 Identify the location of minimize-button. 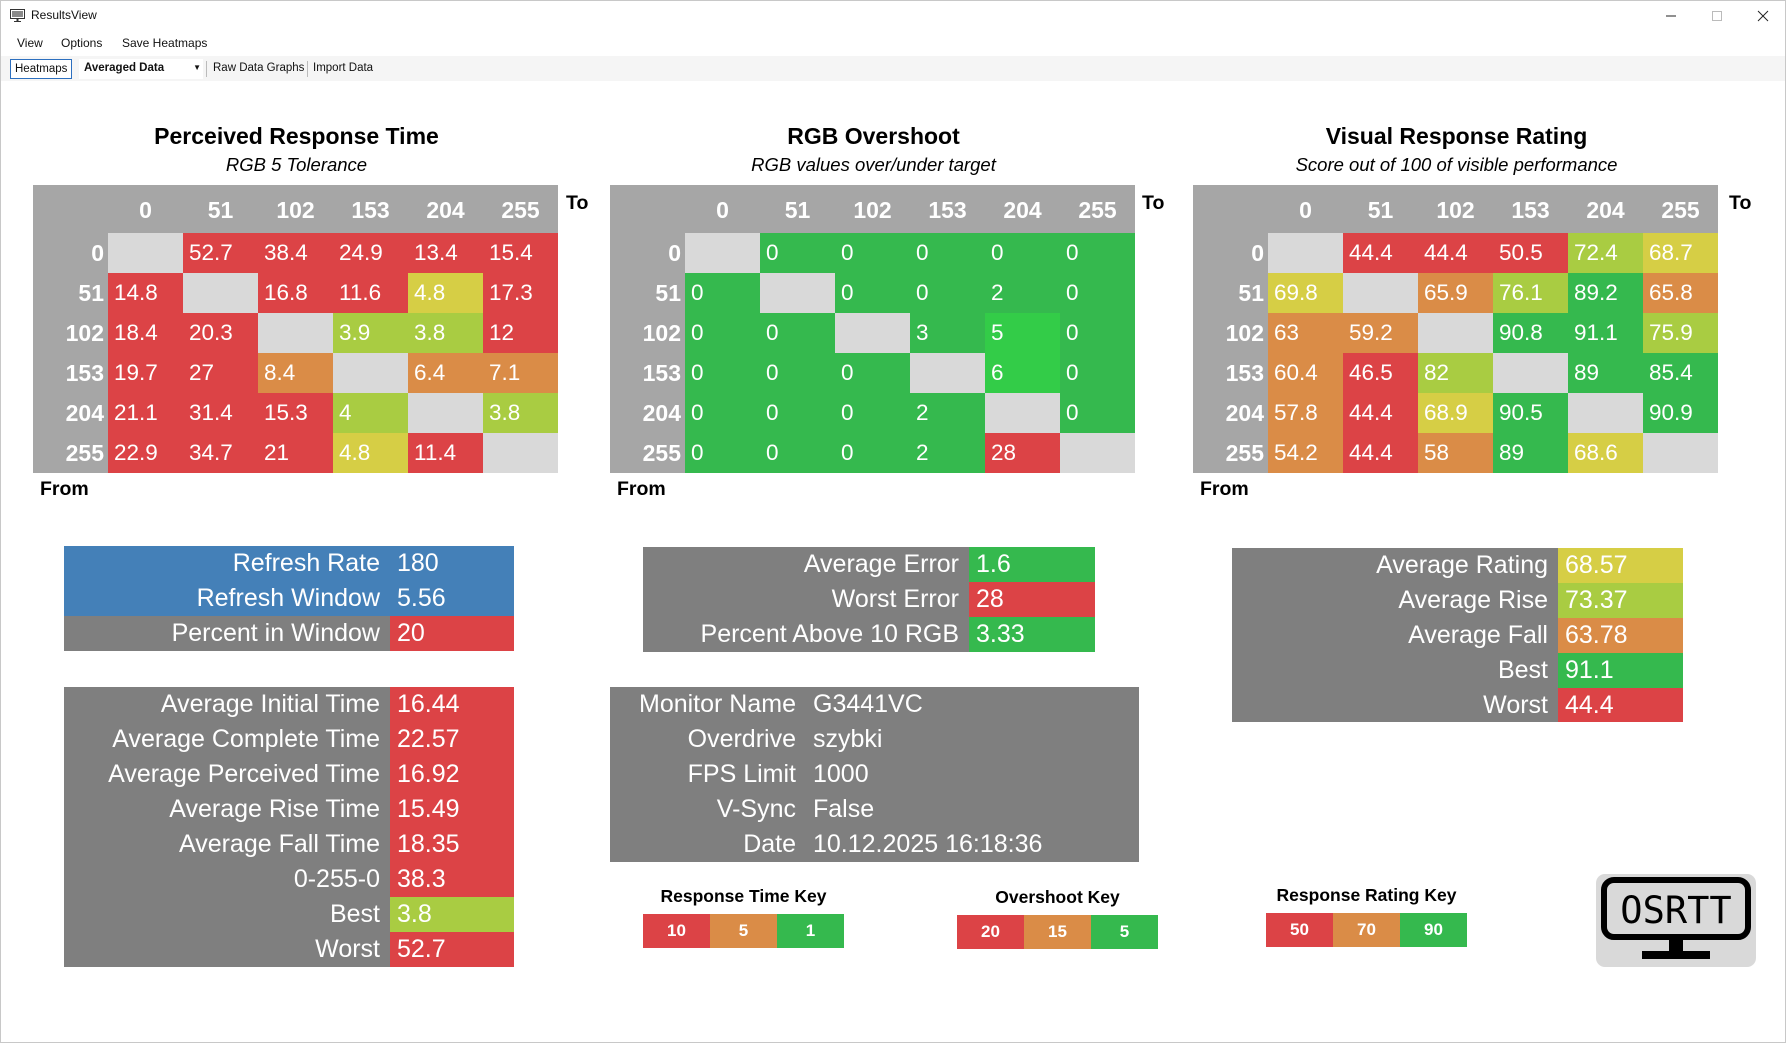
(1671, 16).